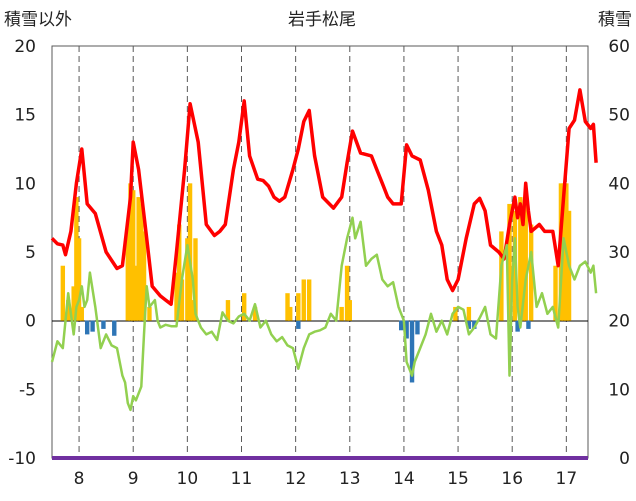  I want to click on left-axis-label: 積雪以外, so click(38, 20).